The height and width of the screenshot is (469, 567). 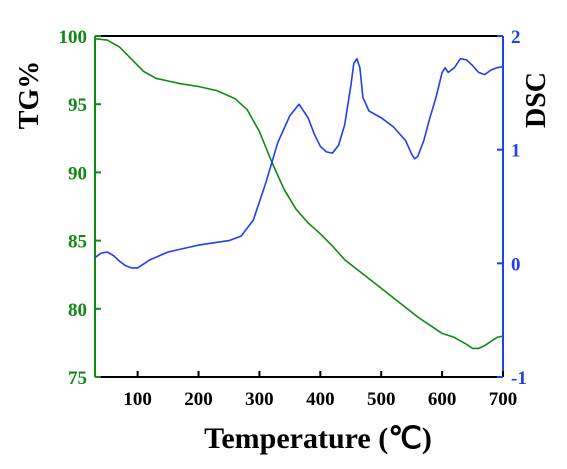 I want to click on x-tick-label-200: 200, so click(x=198, y=399).